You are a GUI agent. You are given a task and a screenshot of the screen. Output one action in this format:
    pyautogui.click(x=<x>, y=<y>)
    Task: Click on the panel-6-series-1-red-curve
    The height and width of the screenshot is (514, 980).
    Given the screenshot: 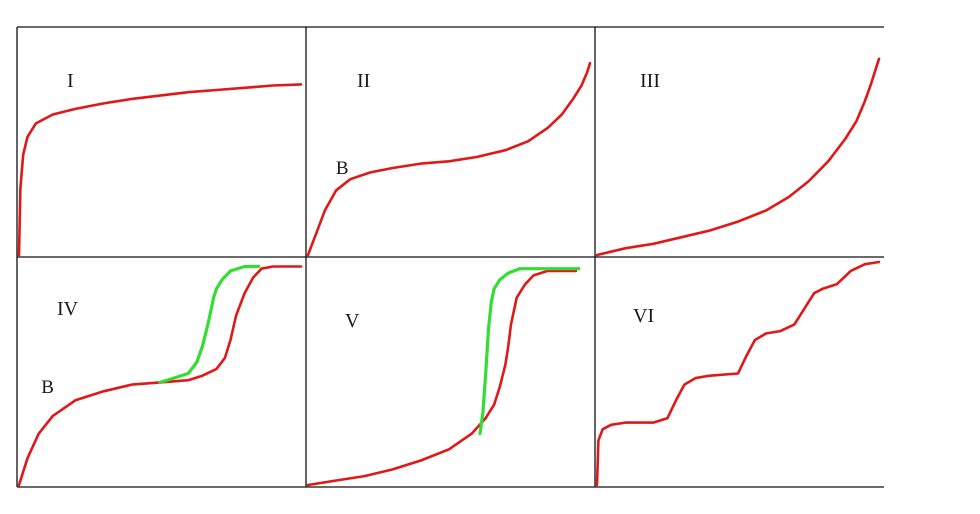 What is the action you would take?
    pyautogui.click(x=738, y=373)
    